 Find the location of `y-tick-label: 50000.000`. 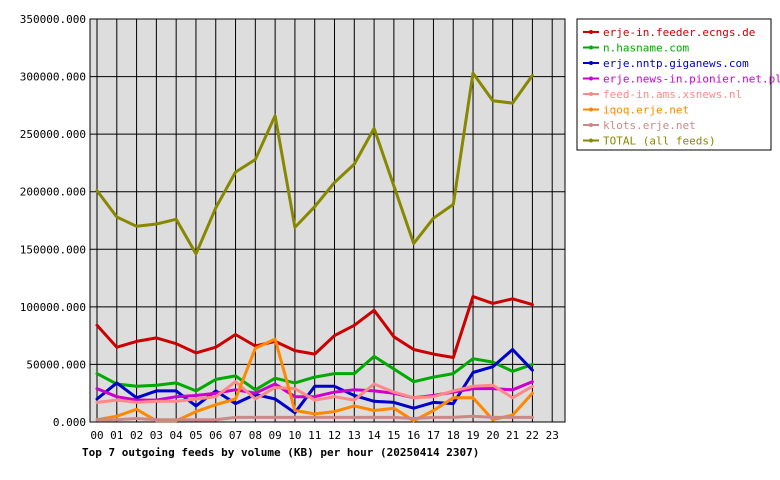

y-tick-label: 50000.000 is located at coordinates (56, 364).